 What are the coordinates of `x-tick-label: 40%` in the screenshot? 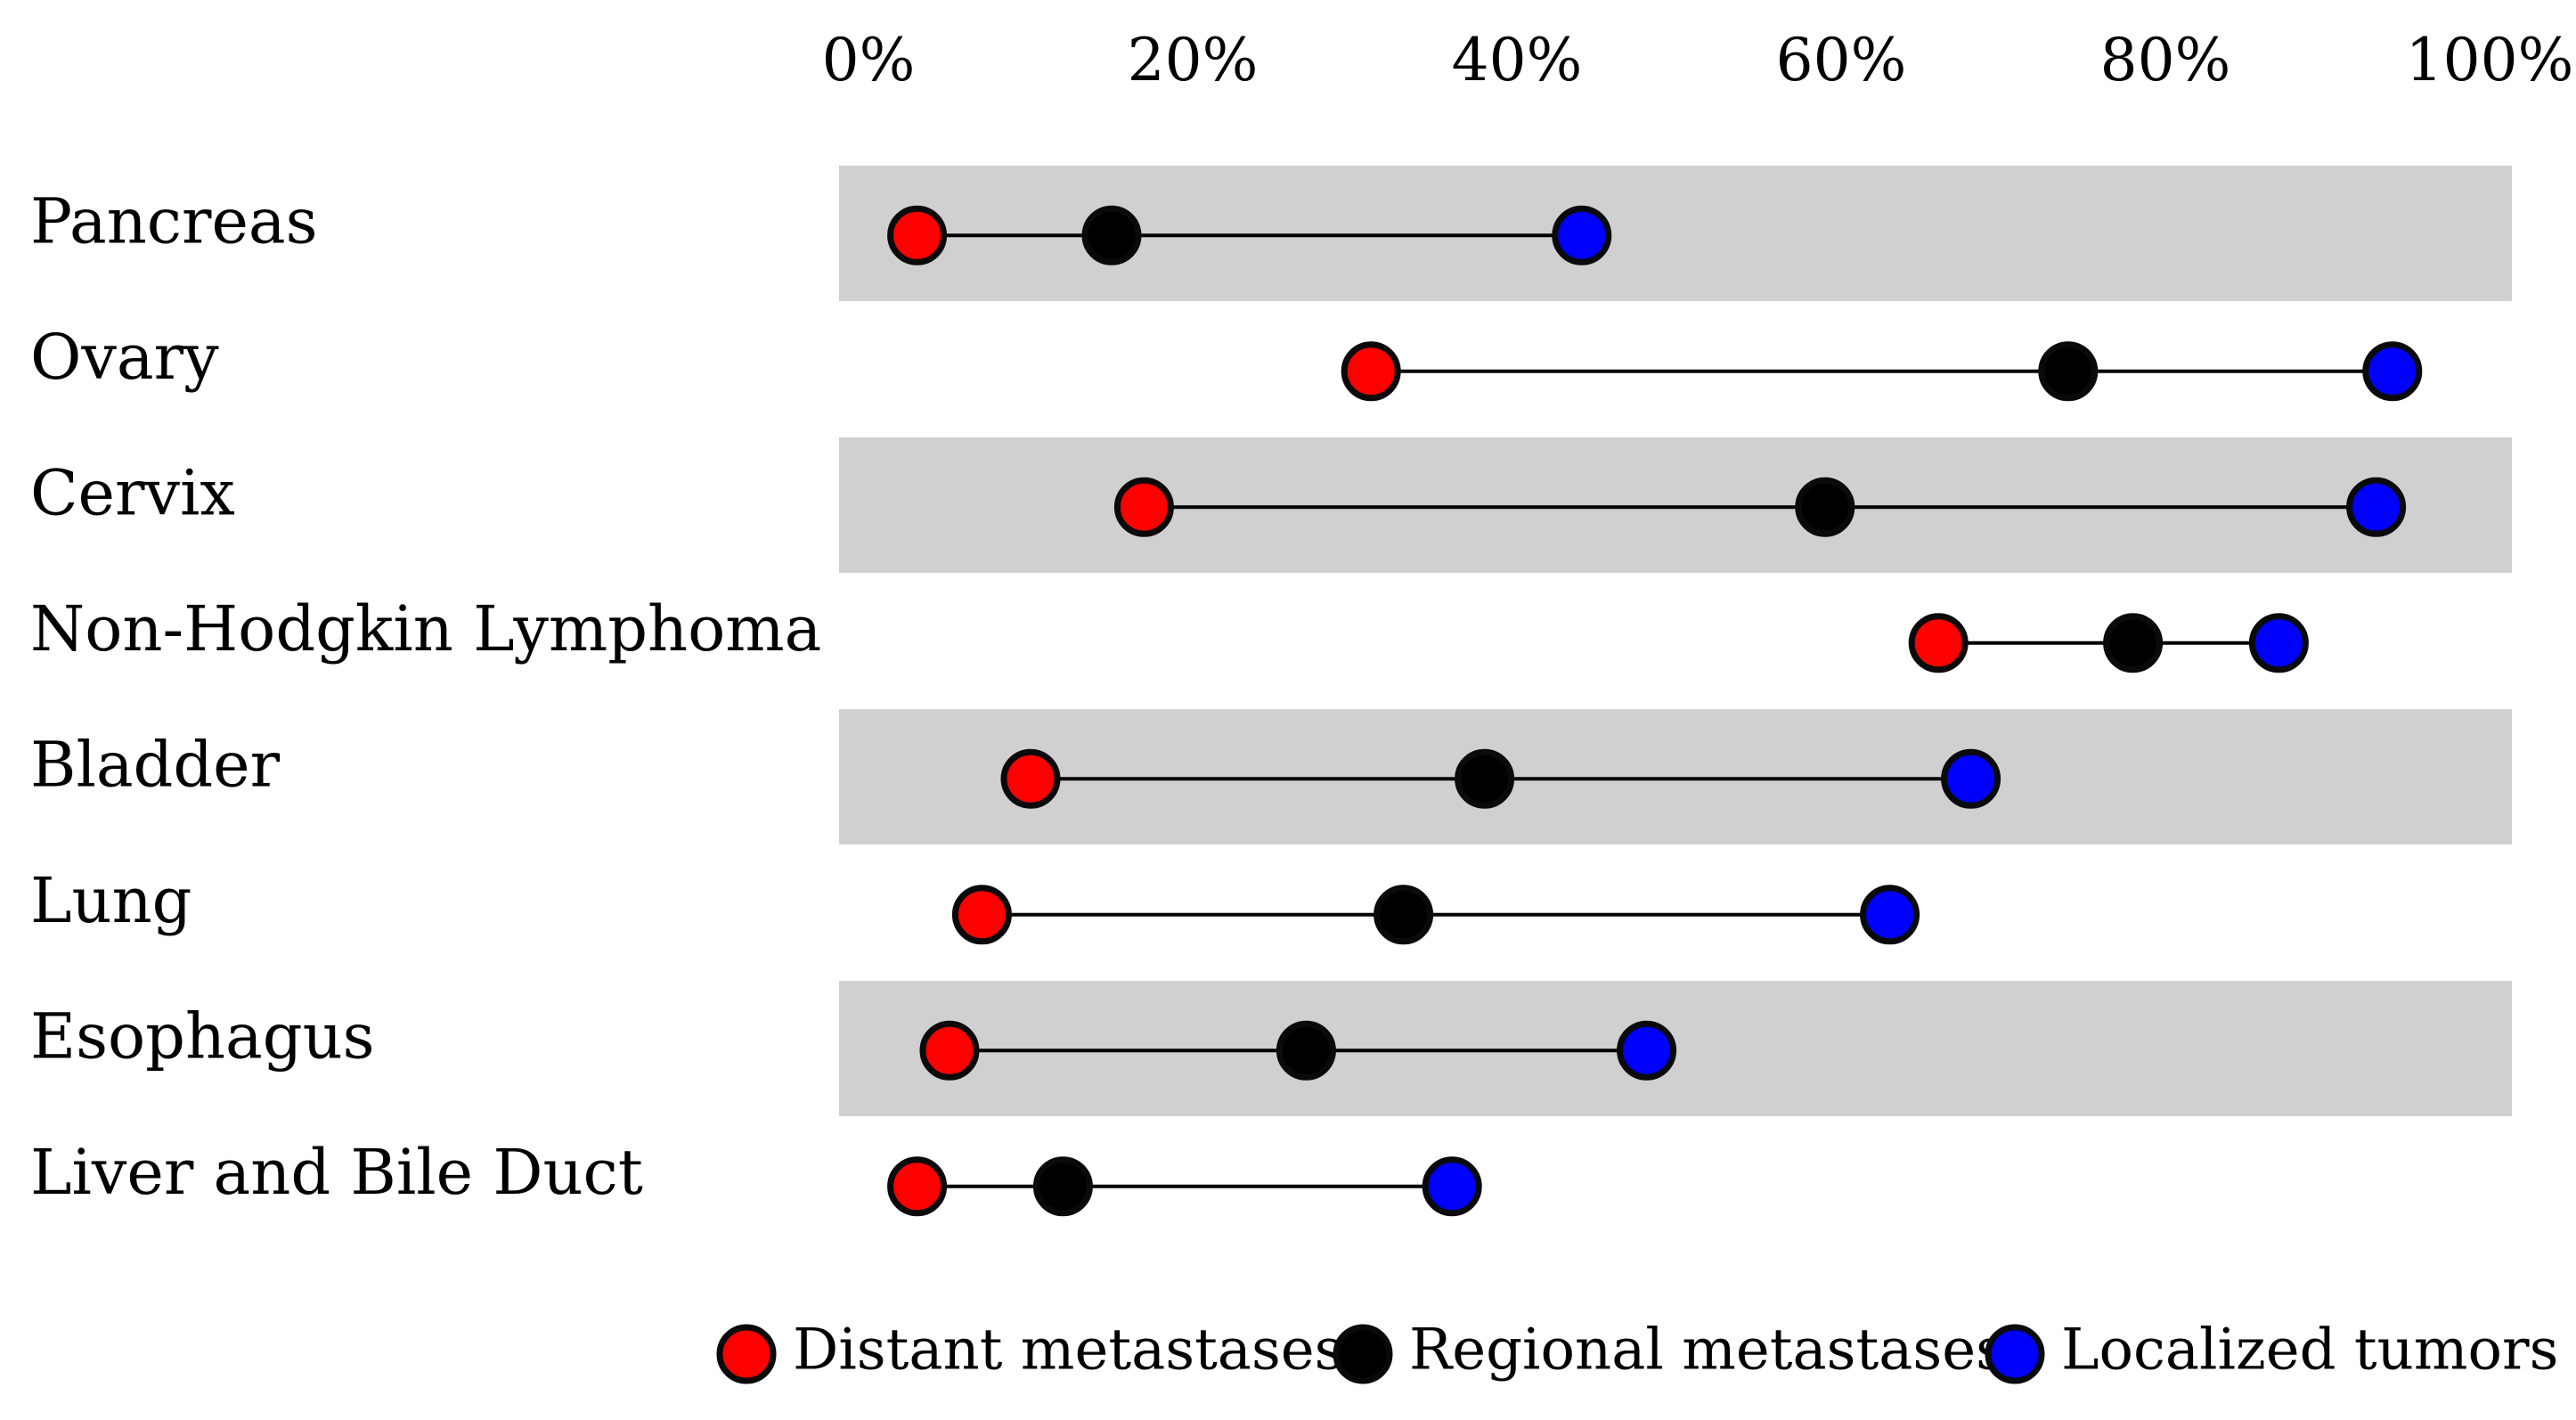 It's located at (1518, 60).